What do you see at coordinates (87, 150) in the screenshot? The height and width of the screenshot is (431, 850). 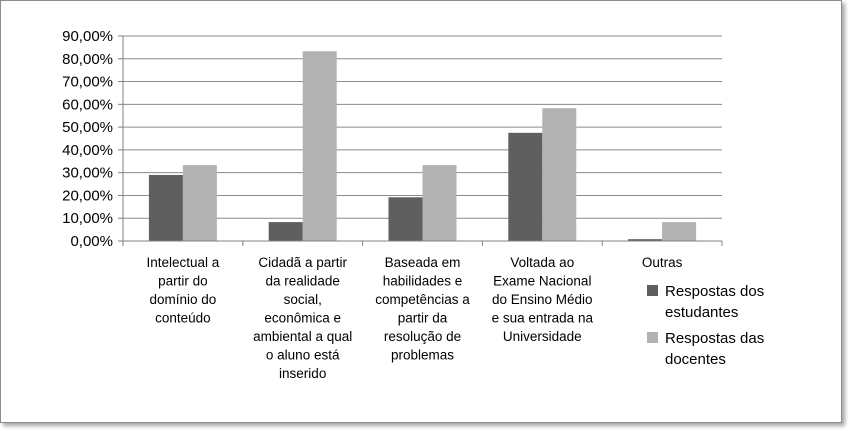 I see `y-tick-label: 40,00%` at bounding box center [87, 150].